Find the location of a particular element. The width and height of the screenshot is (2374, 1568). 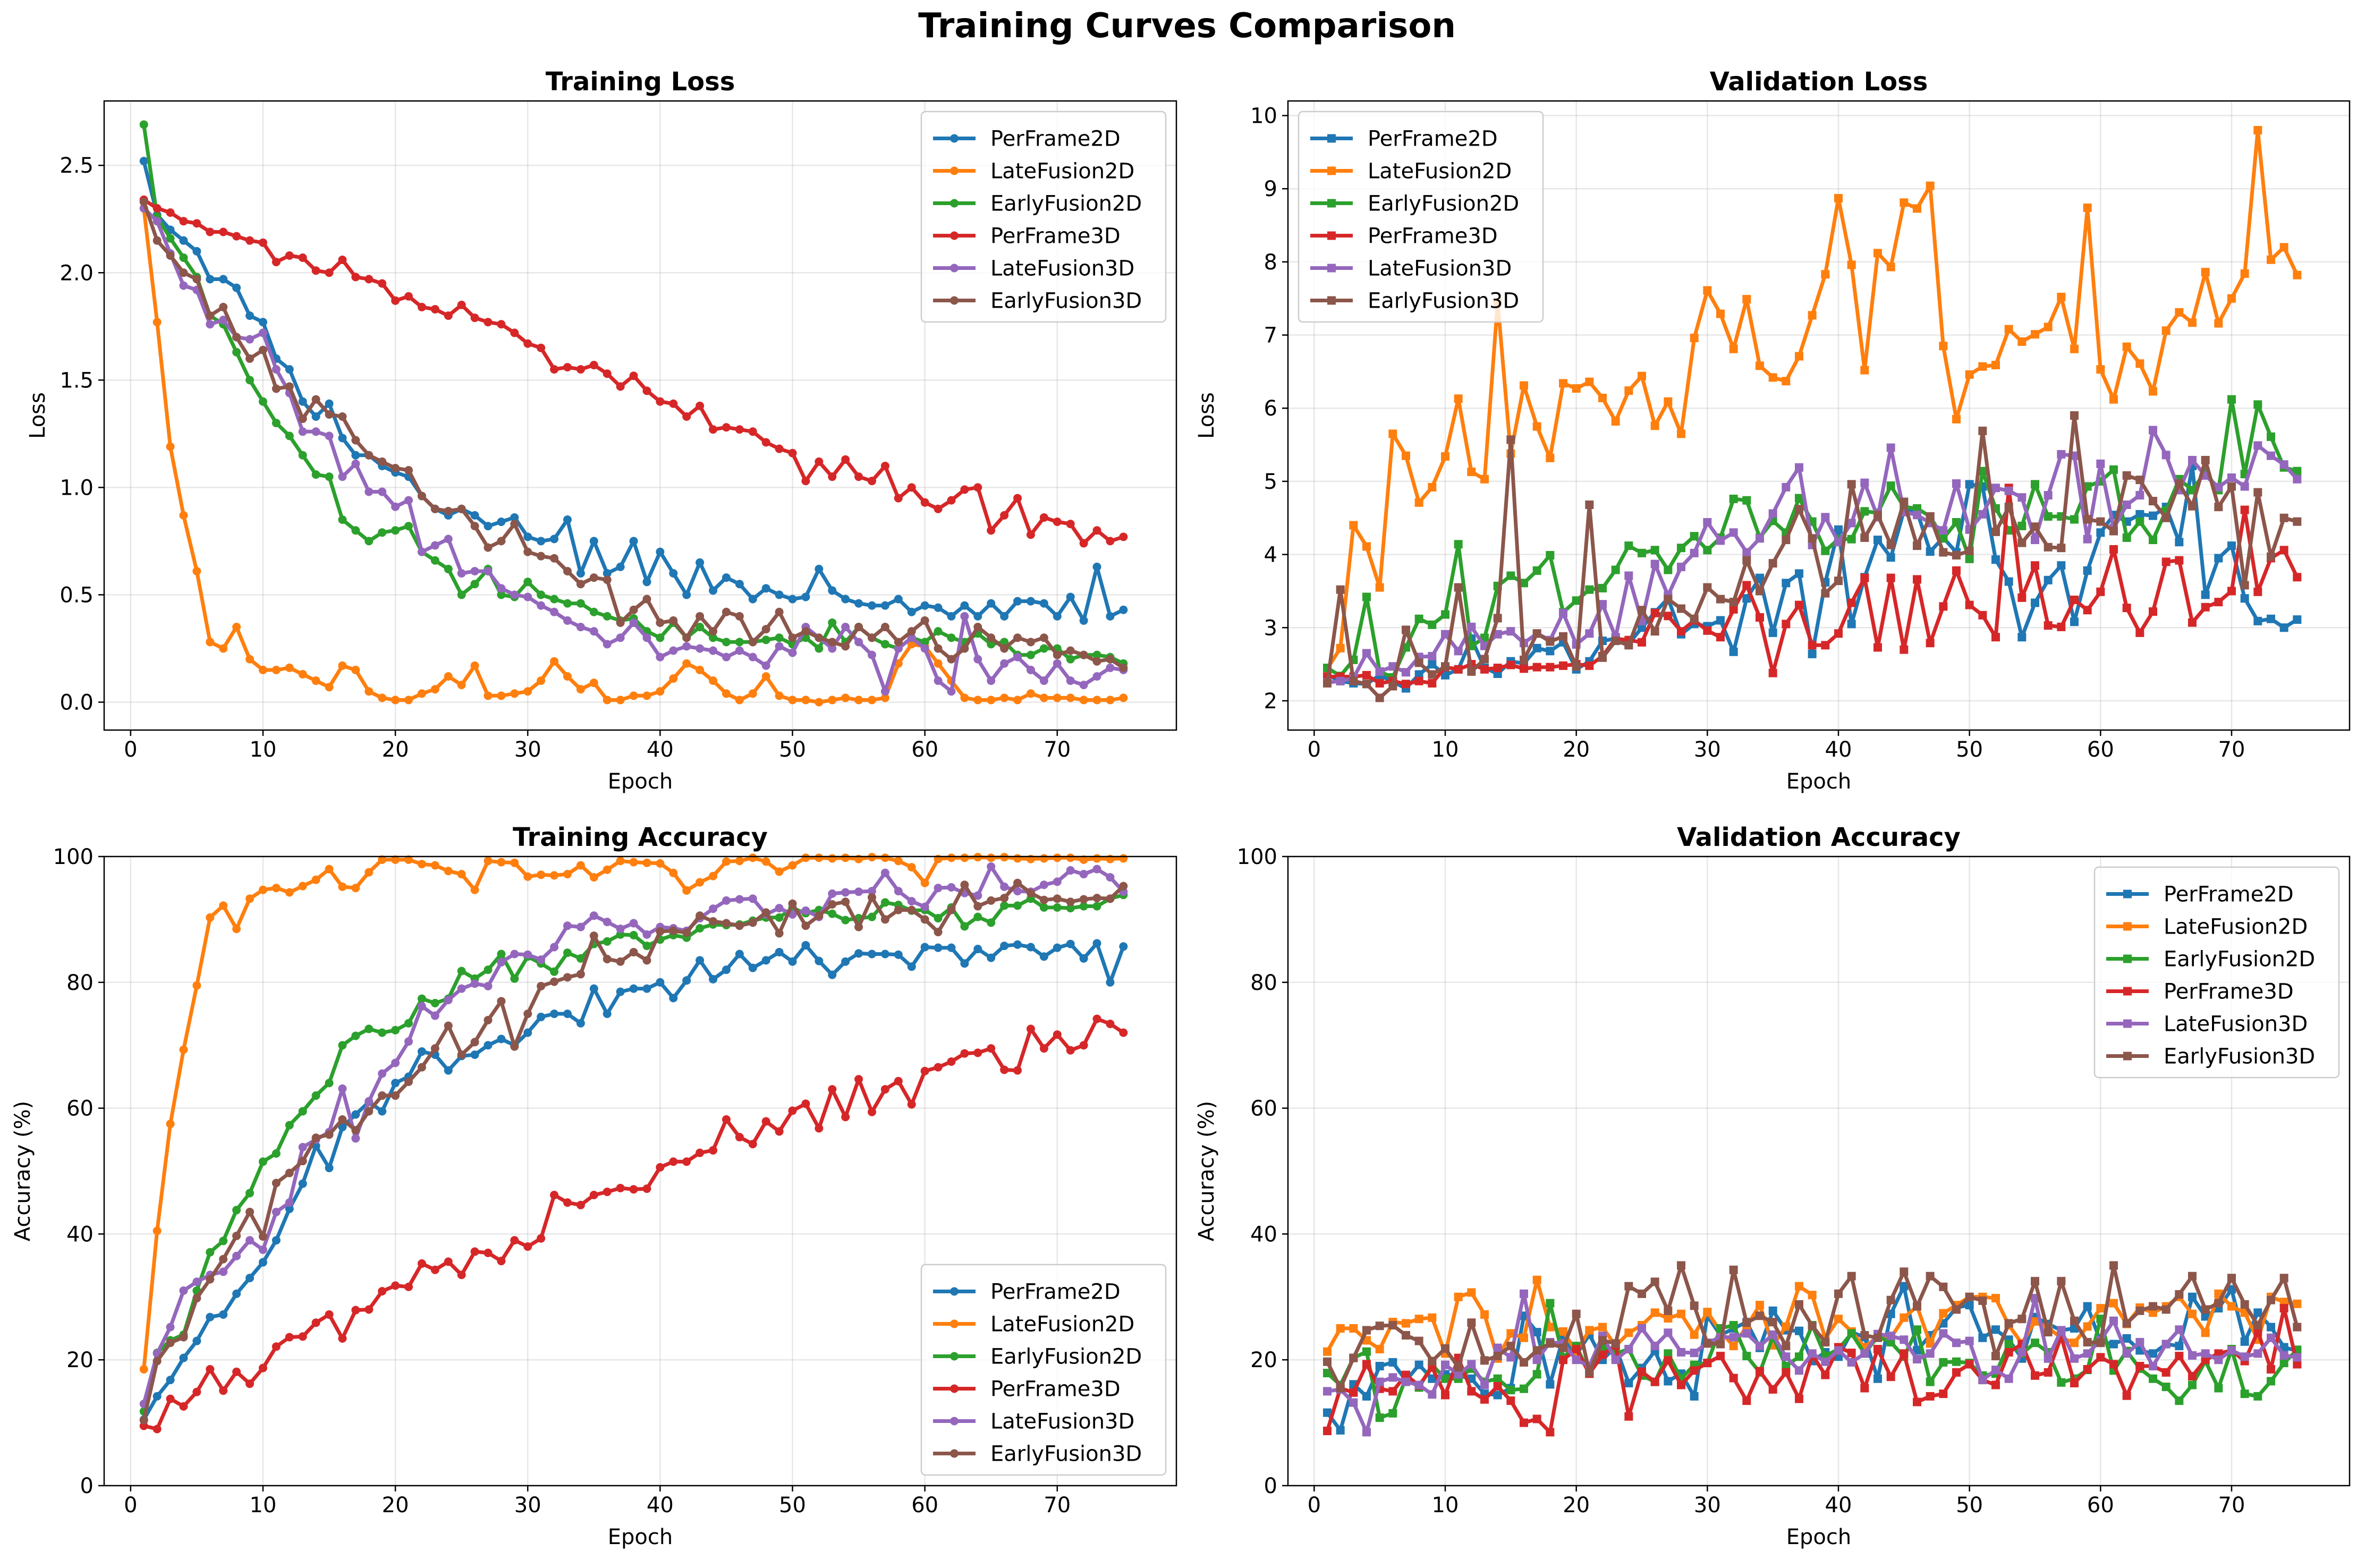

validation-accuracy-legend-label-latefusion2d: LateFusion2D is located at coordinates (2236, 927).